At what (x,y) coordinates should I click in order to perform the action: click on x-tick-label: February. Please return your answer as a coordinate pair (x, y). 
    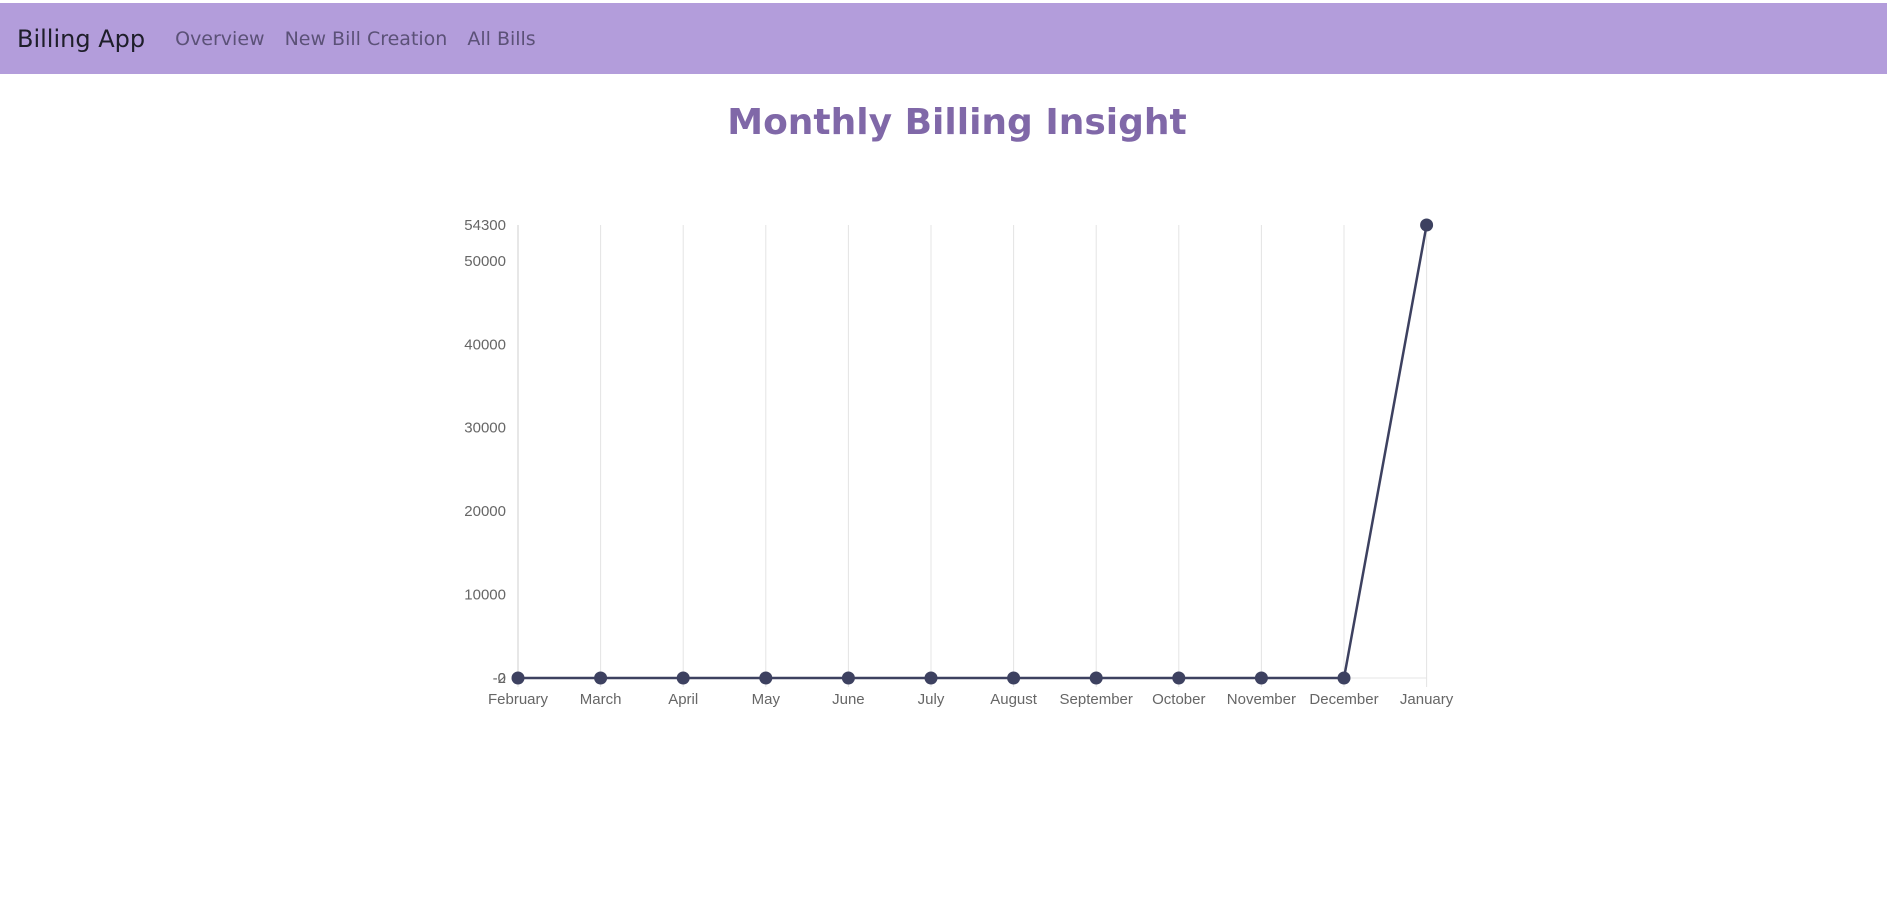
    Looking at the image, I should click on (518, 699).